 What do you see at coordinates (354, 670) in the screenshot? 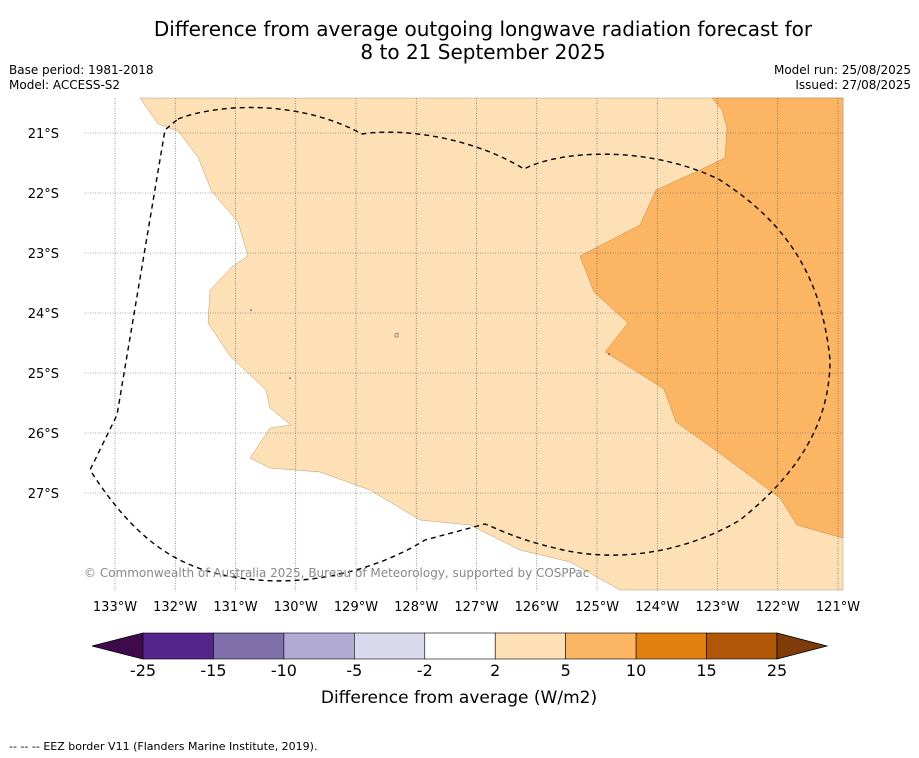
I see `colorbar-tick-label: -5` at bounding box center [354, 670].